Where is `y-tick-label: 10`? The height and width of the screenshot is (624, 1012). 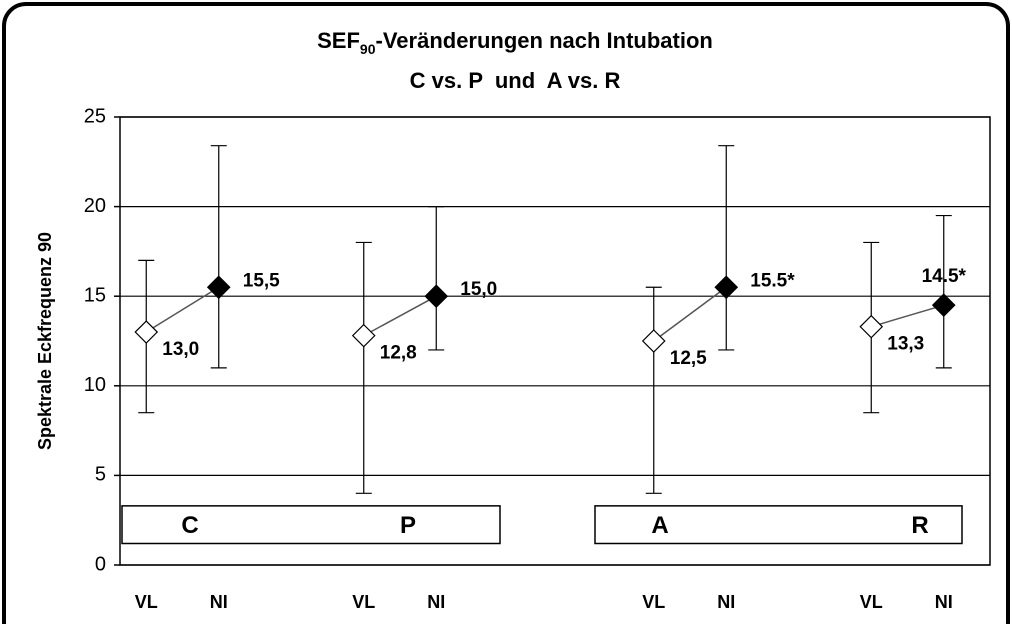
y-tick-label: 10 is located at coordinates (95, 385).